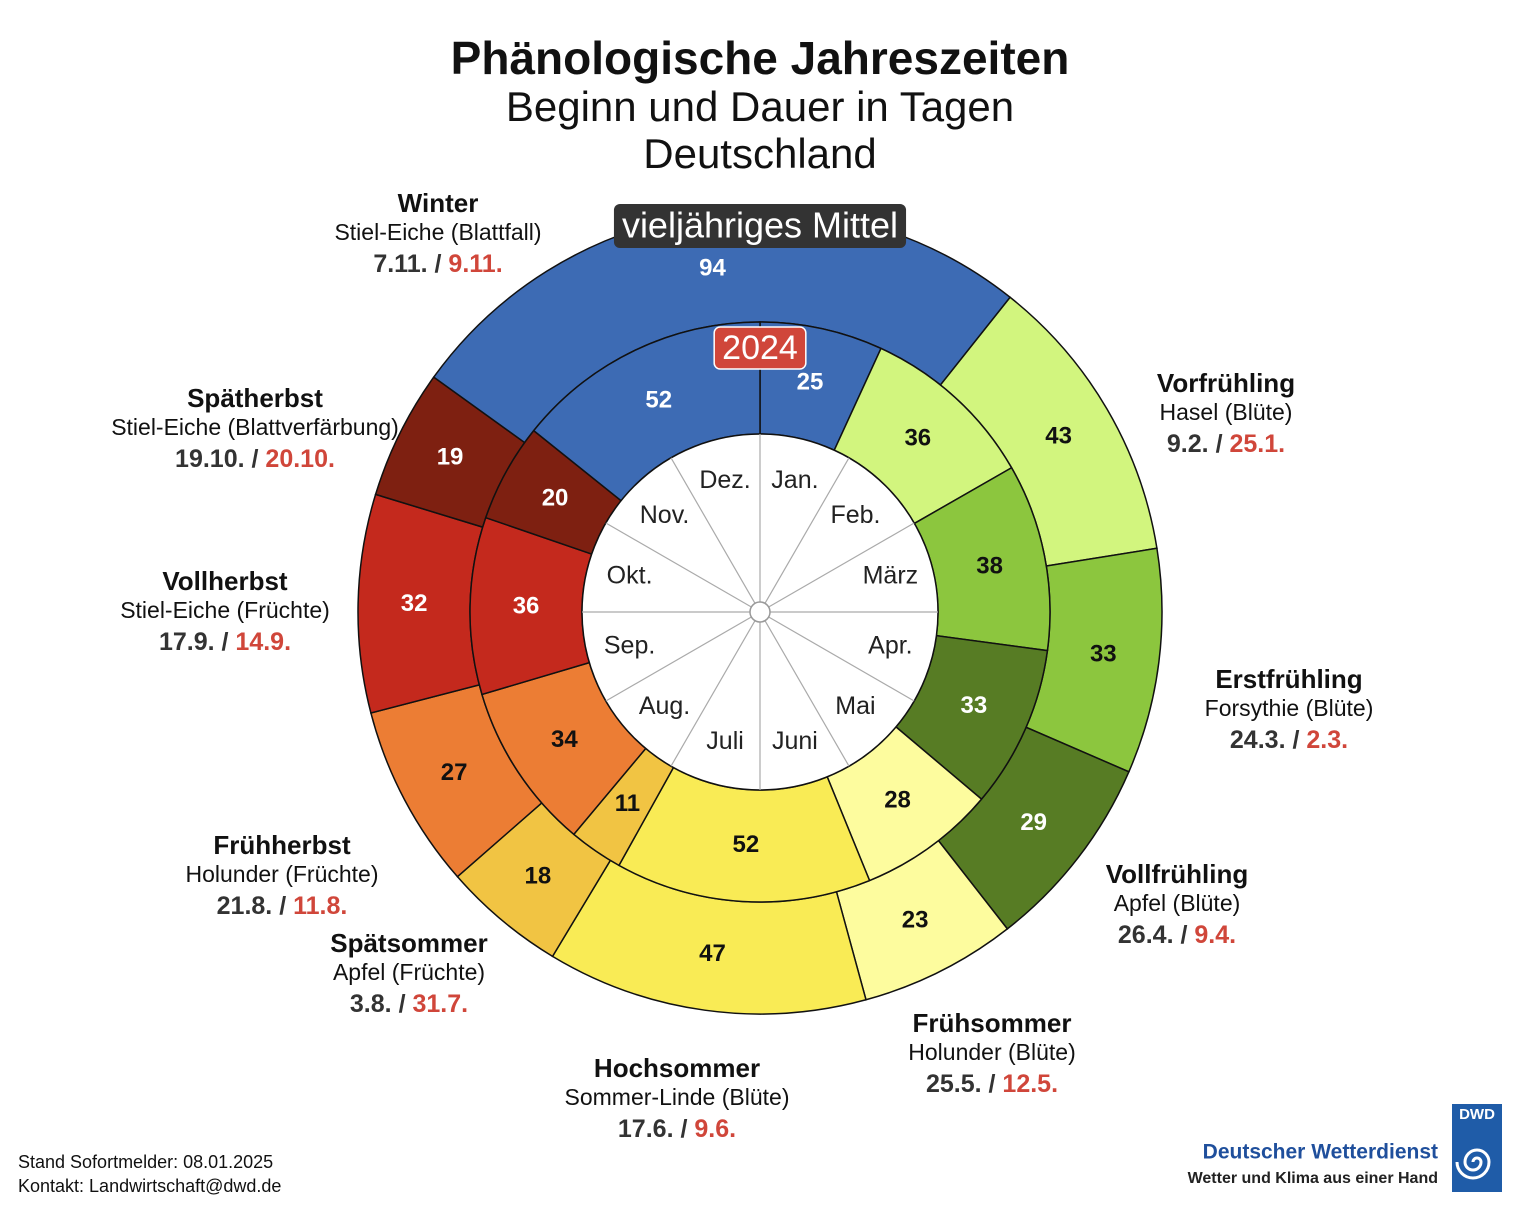 The width and height of the screenshot is (1536, 1214). What do you see at coordinates (300, 459) in the screenshot?
I see `start-date-2024: 20.10.` at bounding box center [300, 459].